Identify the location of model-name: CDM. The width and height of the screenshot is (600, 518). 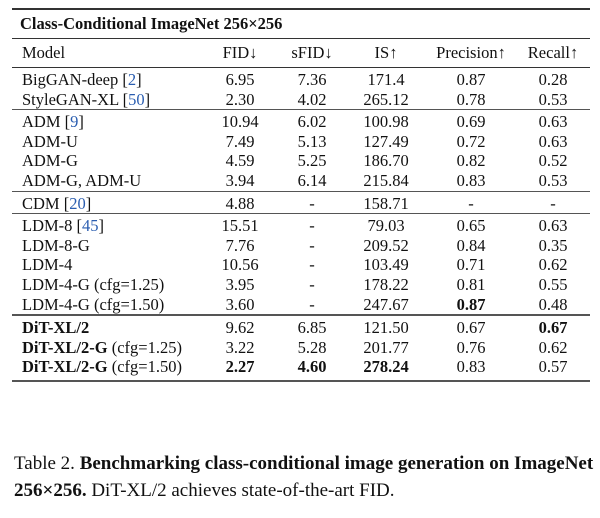
(41, 203).